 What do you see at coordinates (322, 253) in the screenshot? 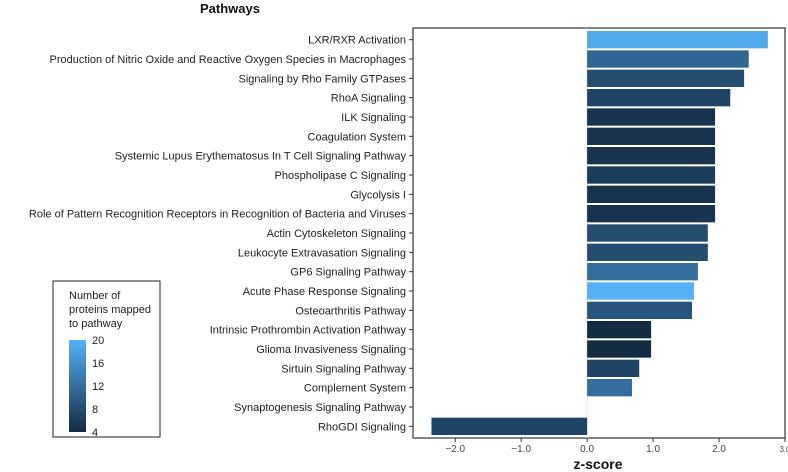
I see `y-tick-label: Leukocyte Extravasation Signaling` at bounding box center [322, 253].